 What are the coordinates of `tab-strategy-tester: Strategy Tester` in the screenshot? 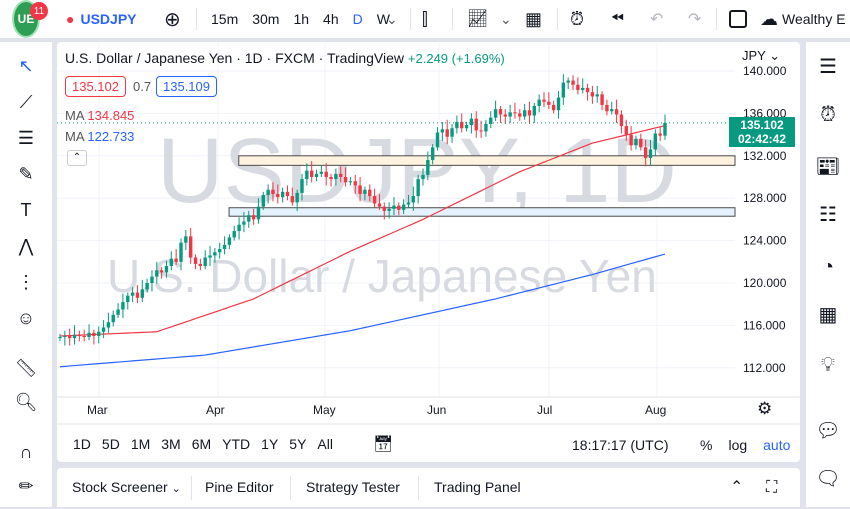 It's located at (353, 487).